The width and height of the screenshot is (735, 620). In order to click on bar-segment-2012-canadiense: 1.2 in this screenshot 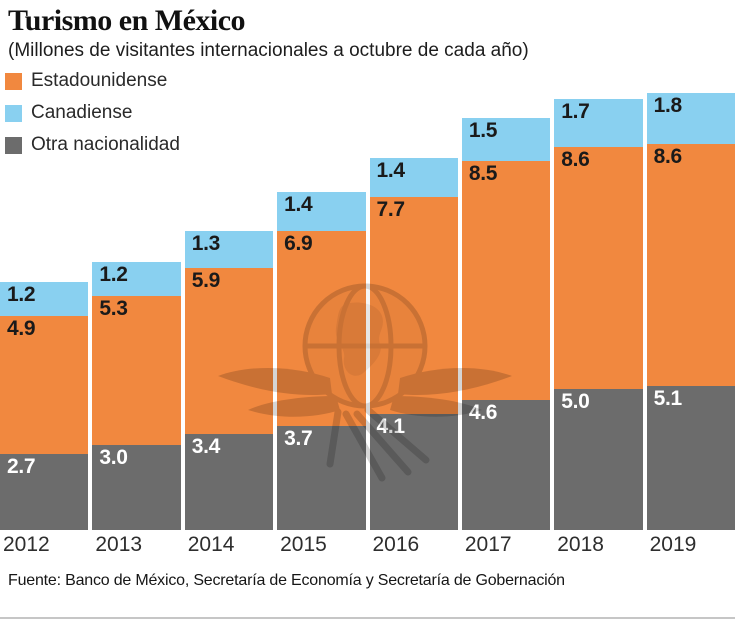, I will do `click(44, 298)`.